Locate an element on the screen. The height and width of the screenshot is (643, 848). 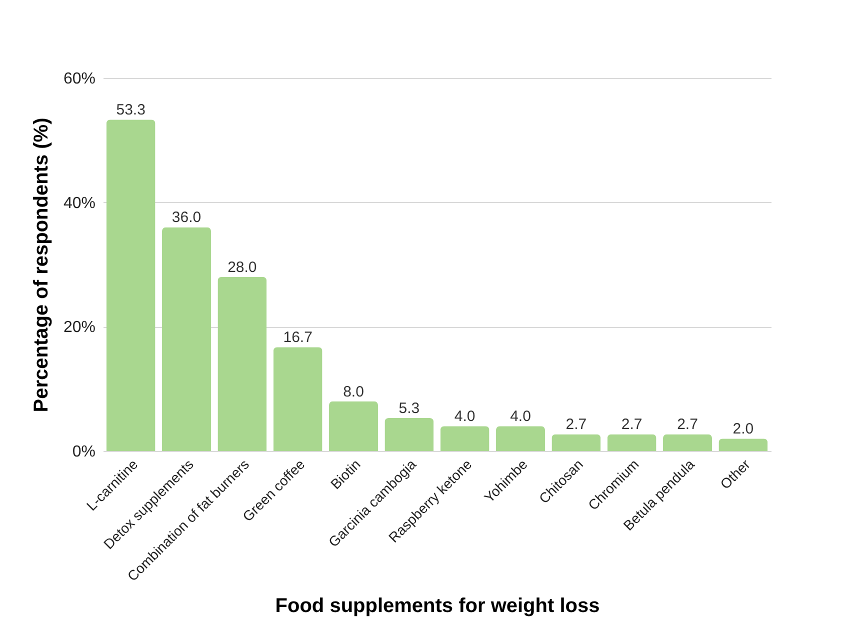
y-tick-label: 20% is located at coordinates (79, 327).